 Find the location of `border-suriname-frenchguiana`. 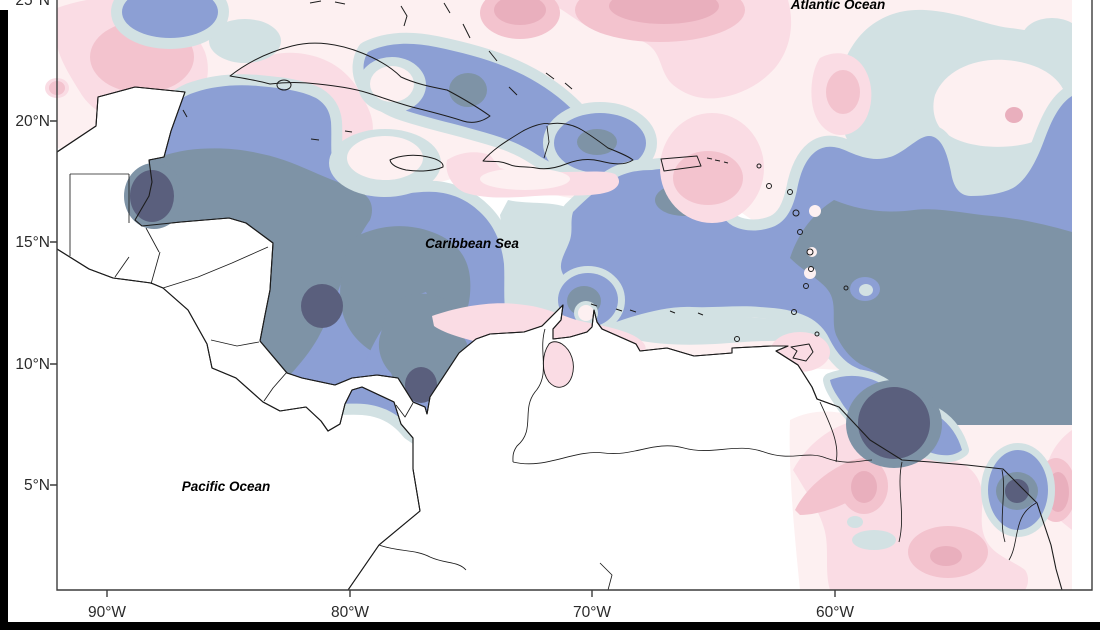

border-suriname-frenchguiana is located at coordinates (1003, 506).